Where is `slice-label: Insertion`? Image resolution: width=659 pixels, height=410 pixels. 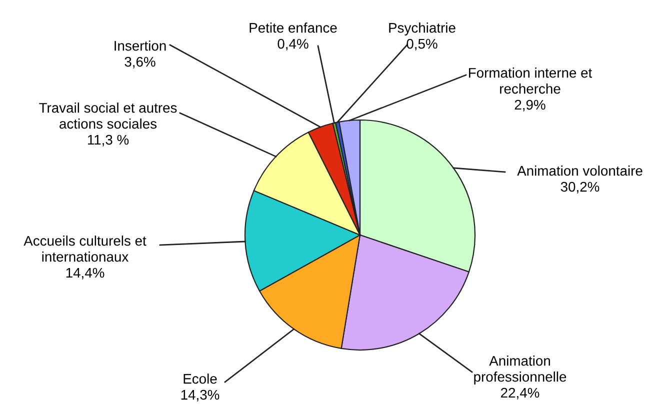
slice-label: Insertion is located at coordinates (140, 45).